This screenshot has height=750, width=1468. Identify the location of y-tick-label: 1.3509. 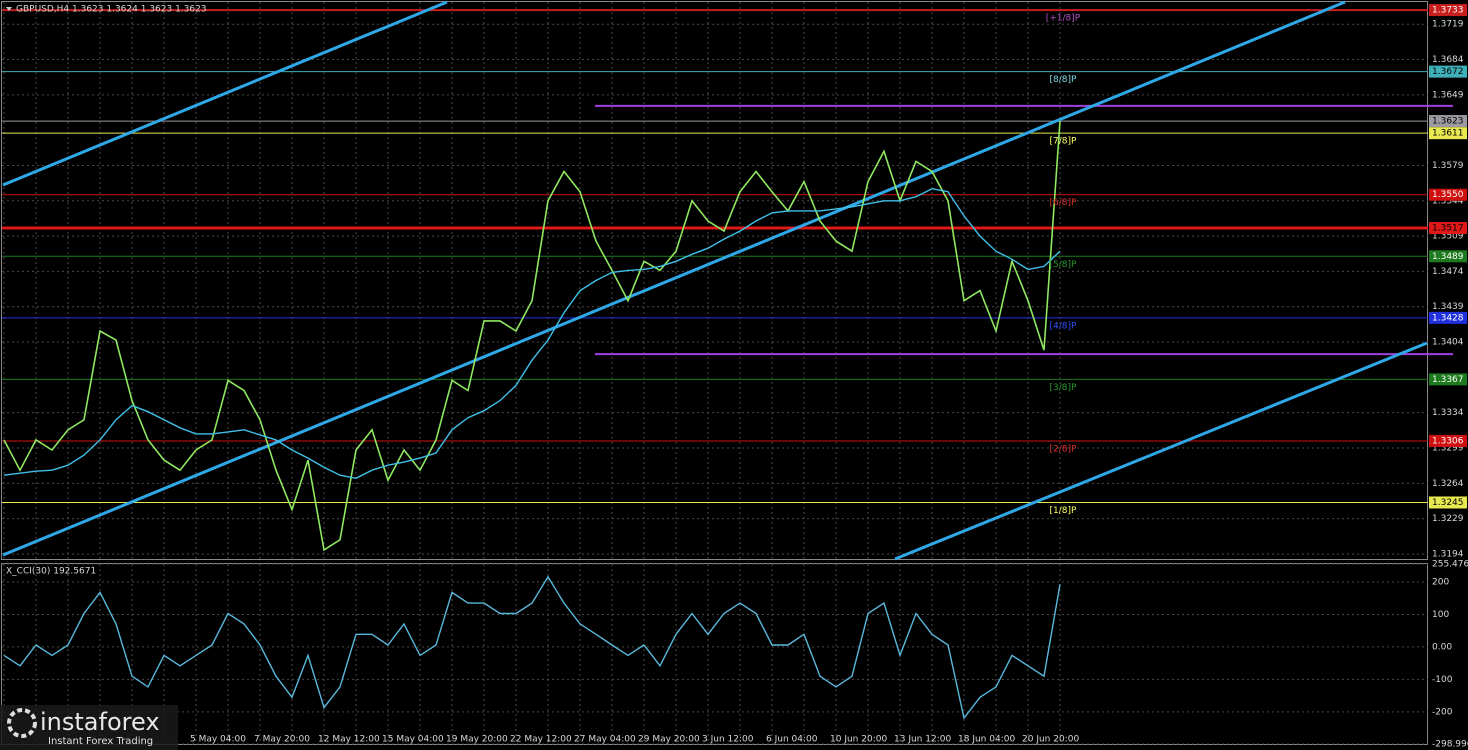
(1448, 237).